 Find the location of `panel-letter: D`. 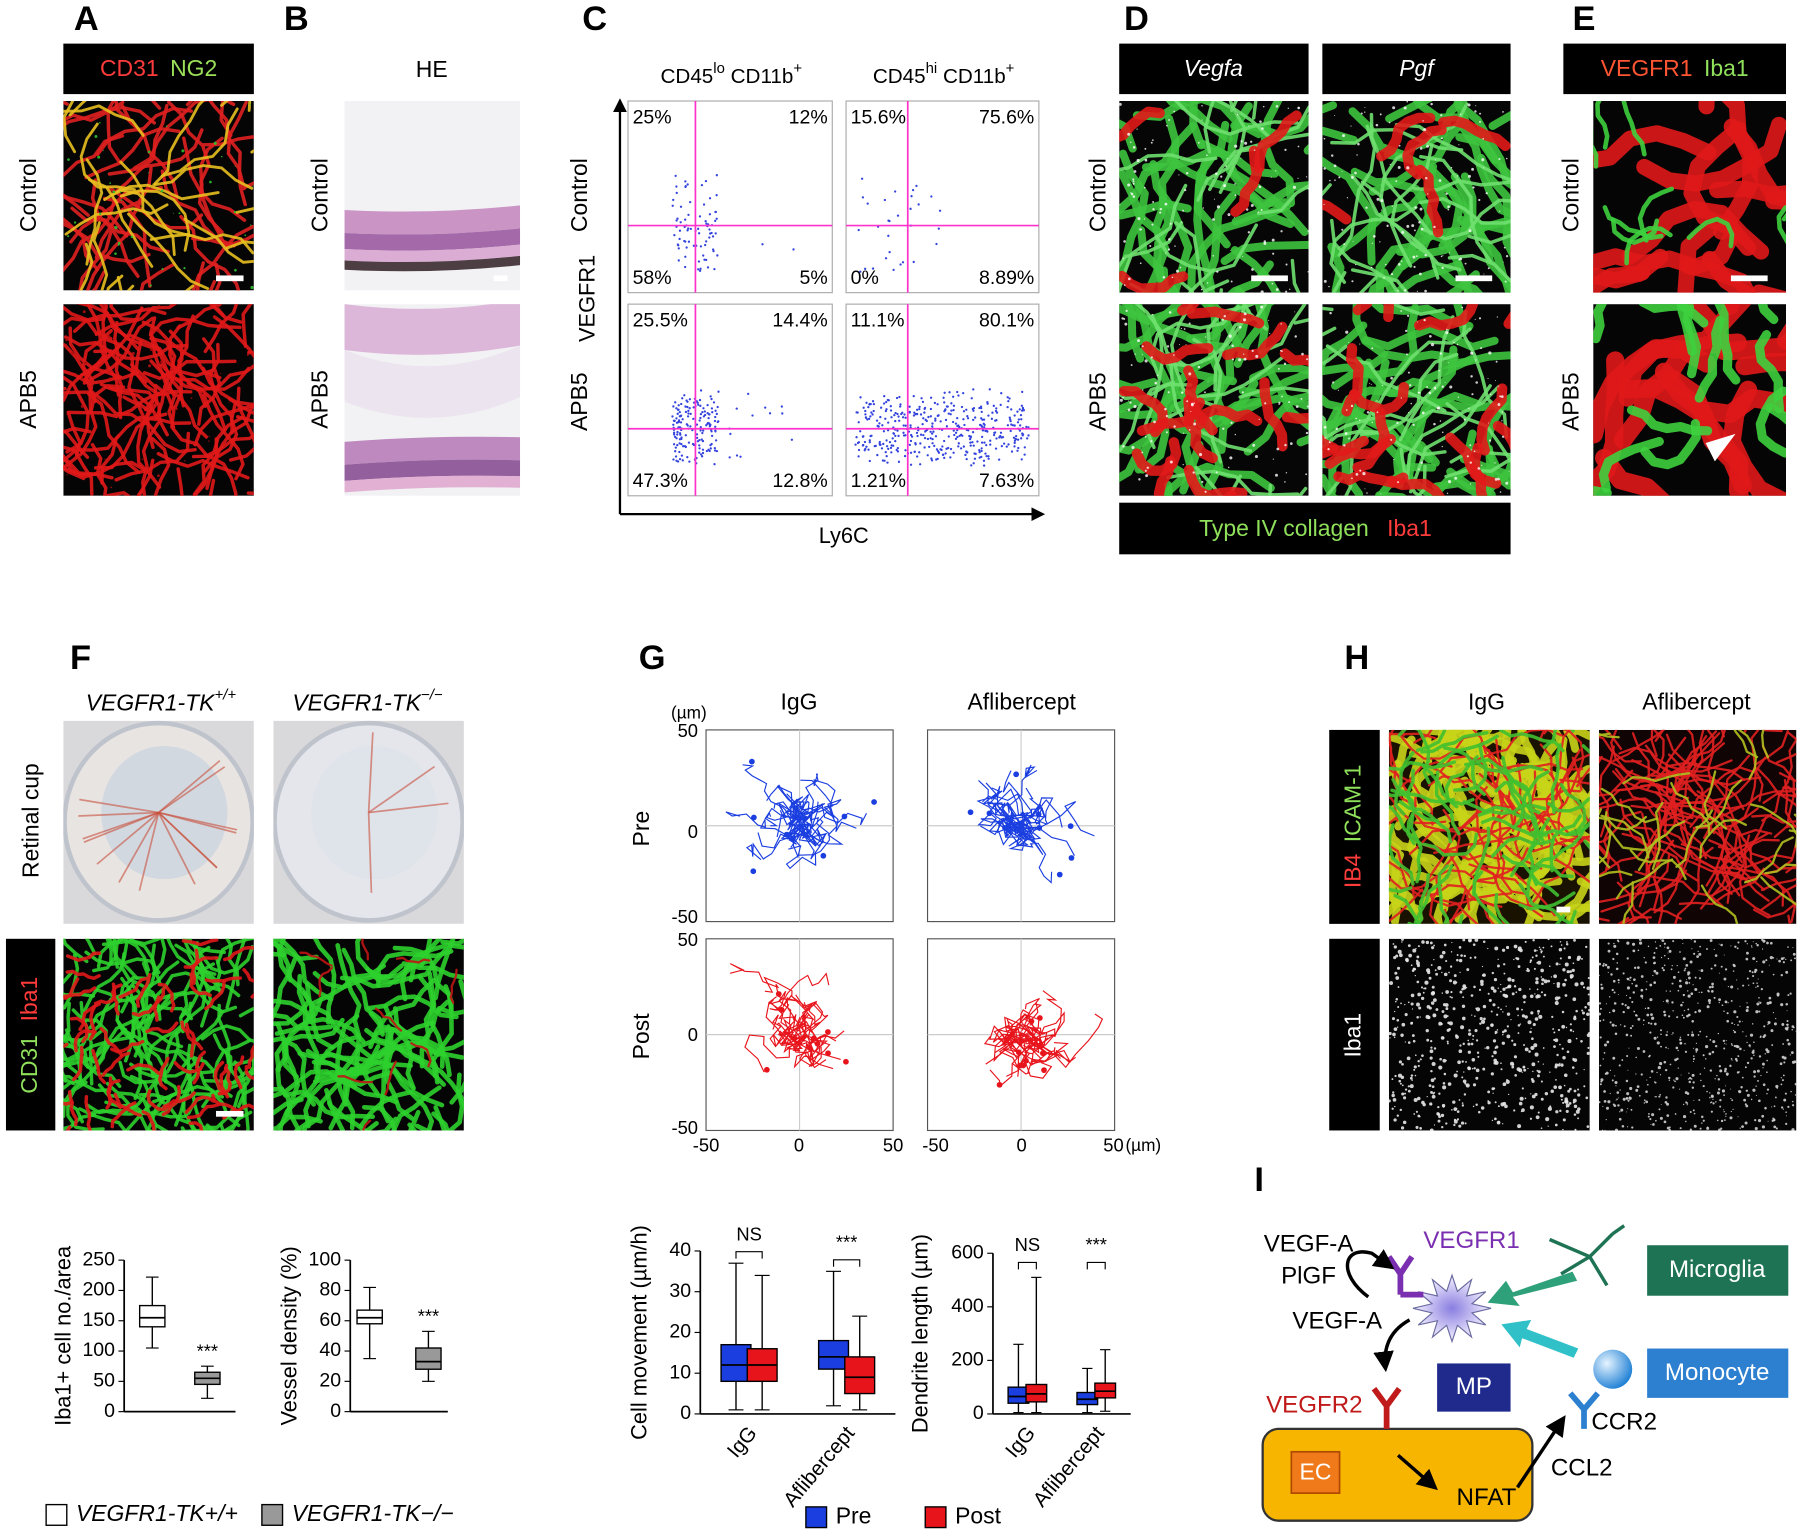

panel-letter: D is located at coordinates (1136, 19).